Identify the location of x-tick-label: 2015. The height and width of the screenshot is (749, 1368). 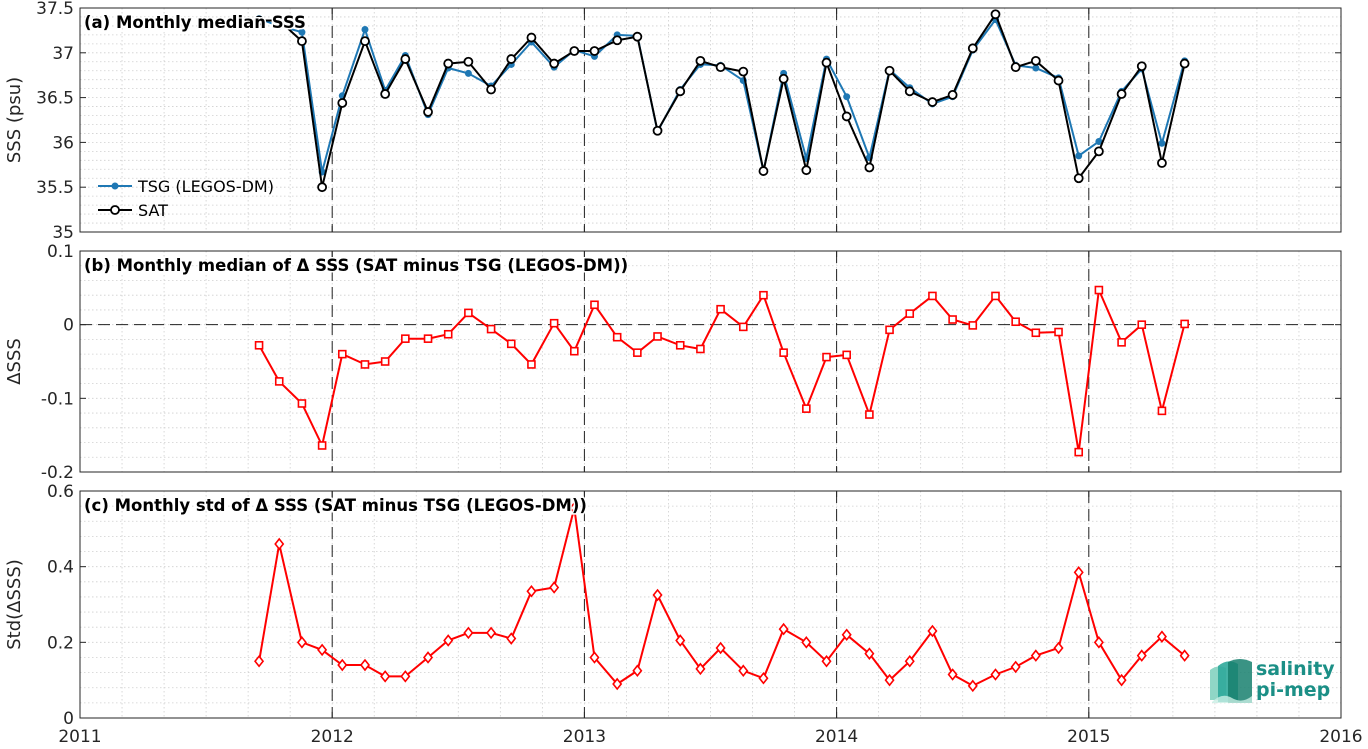
(1088, 736).